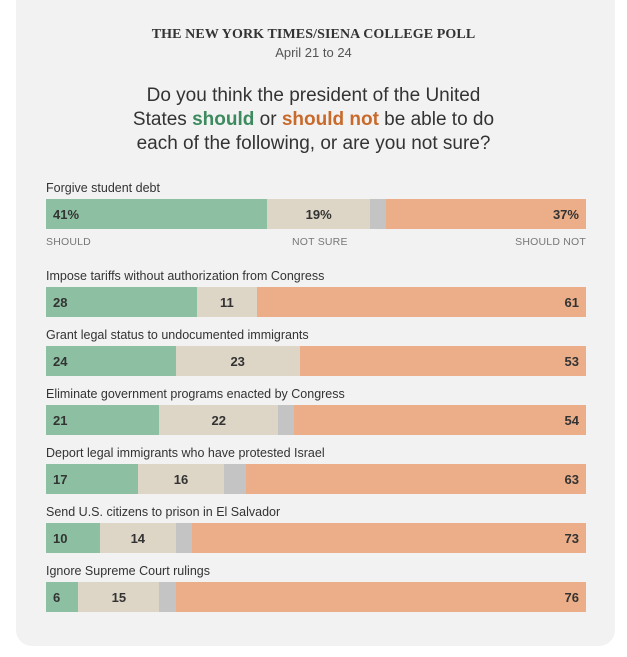  Describe the element at coordinates (440, 420) in the screenshot. I see `bar-shouldnot-segment: 54` at that location.